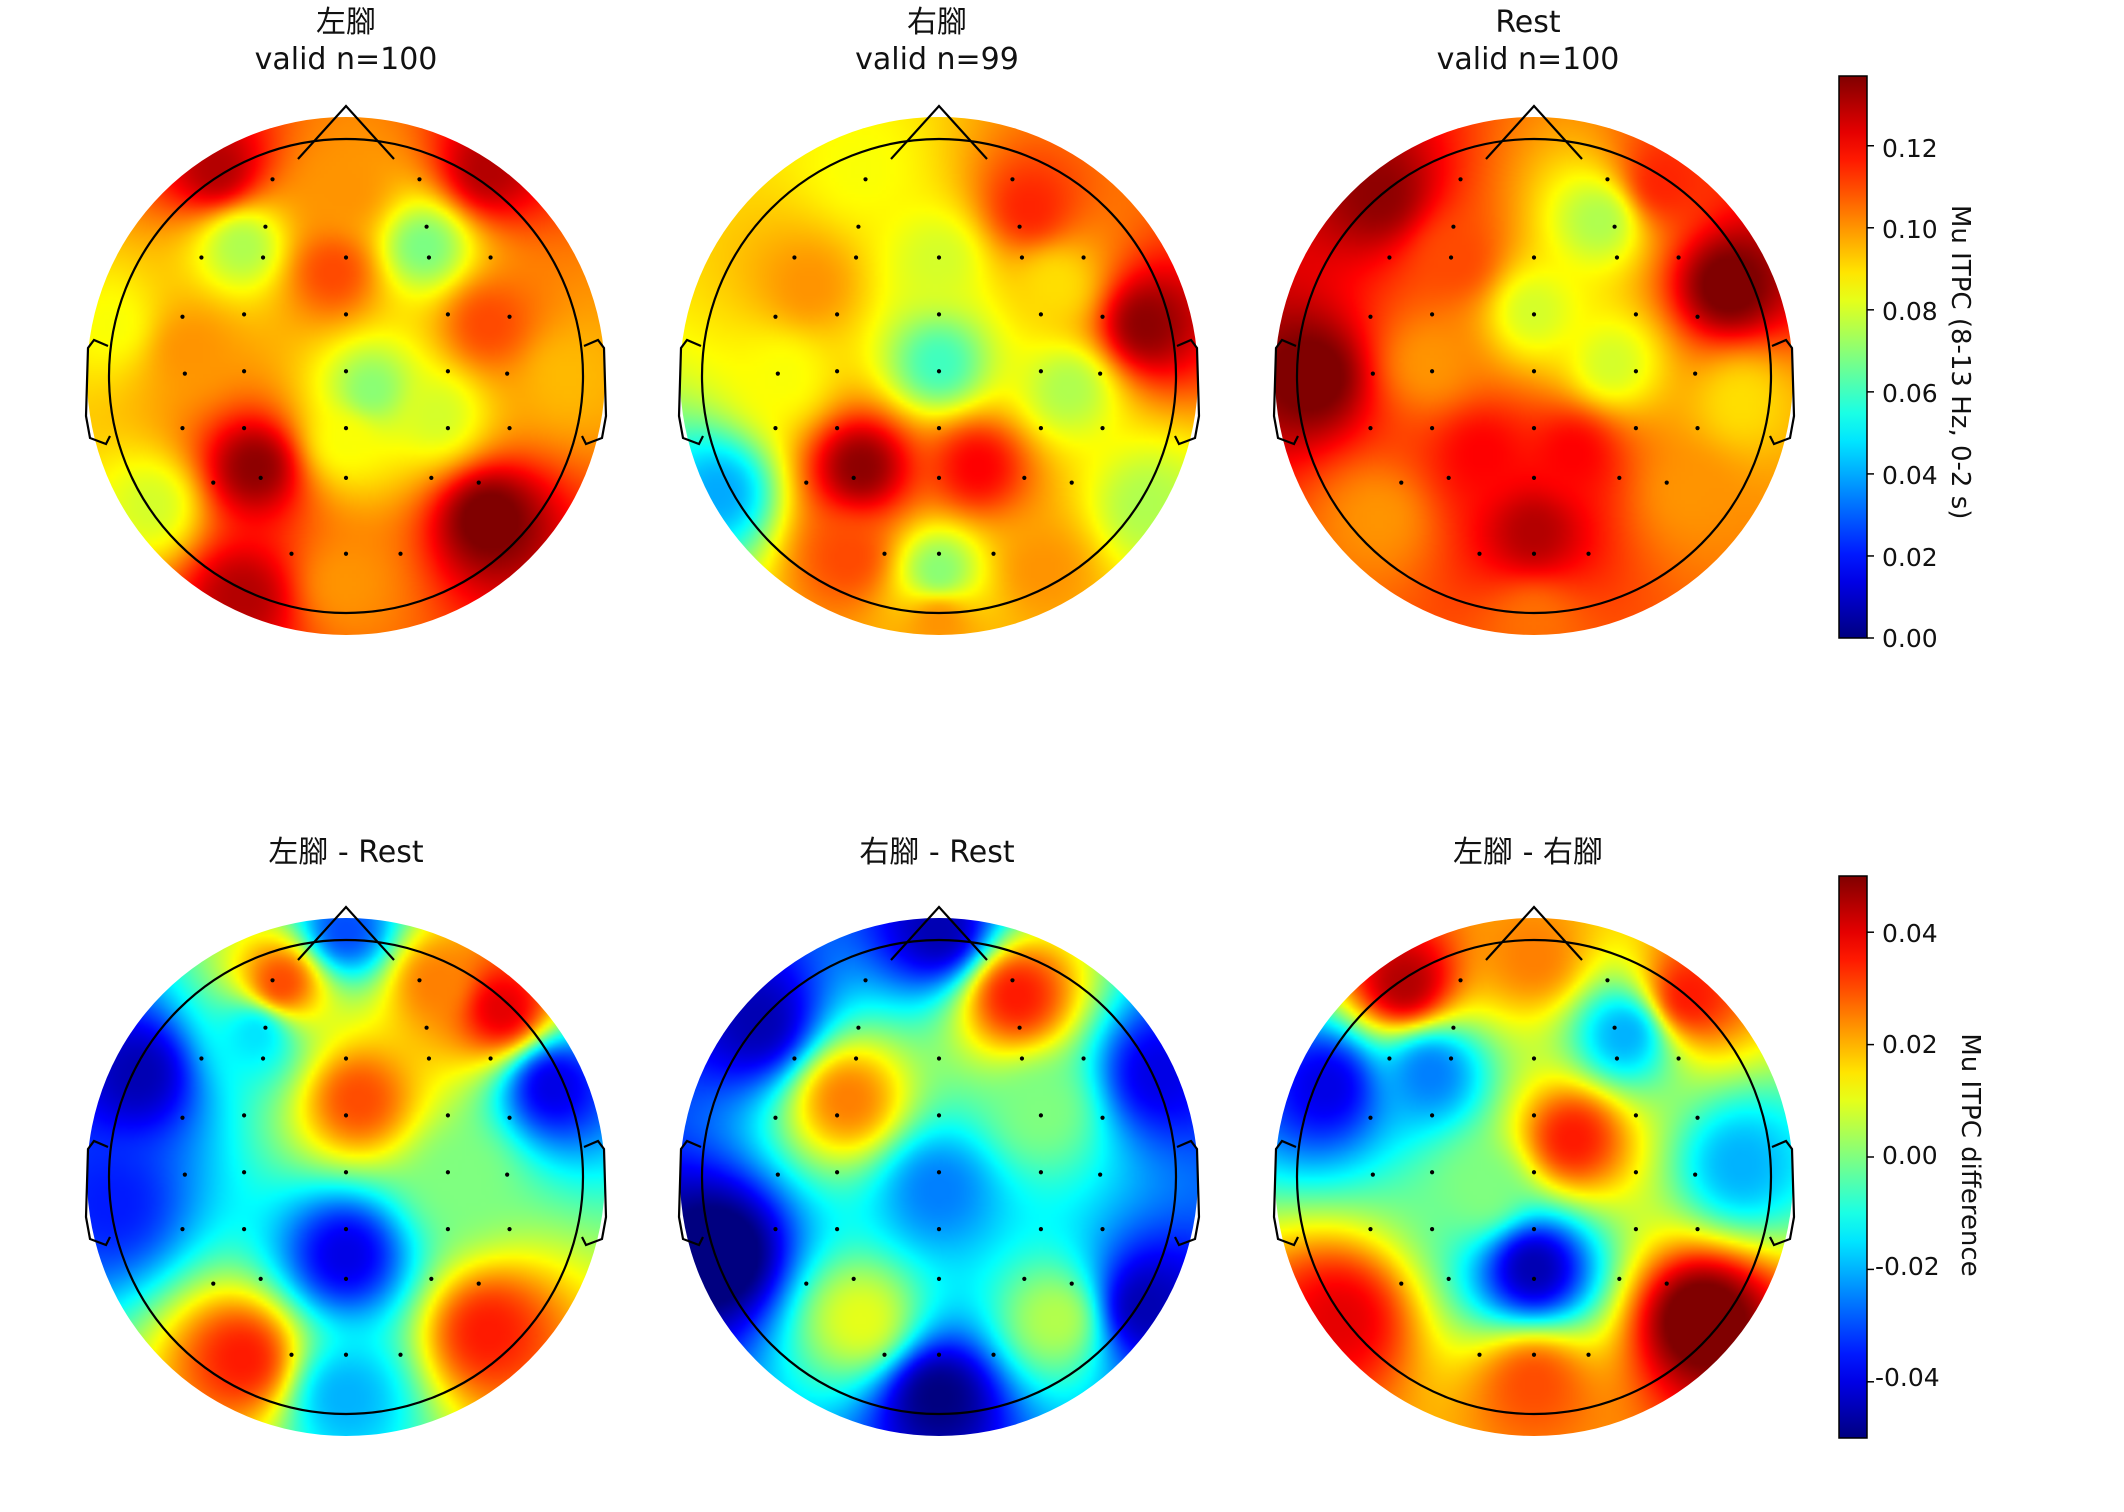 The height and width of the screenshot is (1512, 2124). Describe the element at coordinates (1910, 933) in the screenshot. I see `cb2-tick: 0.04` at that location.